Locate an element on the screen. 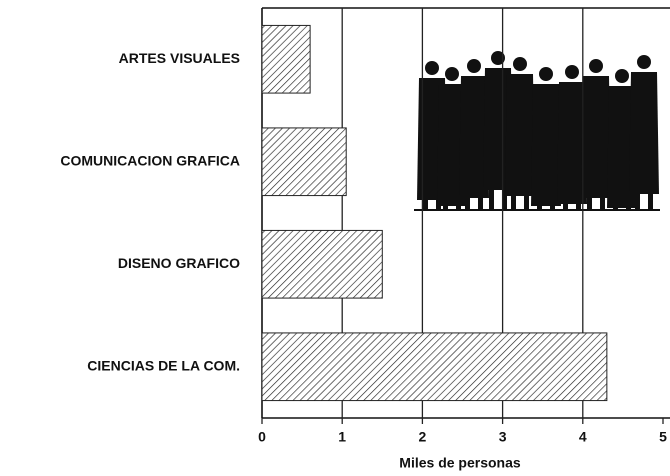 The height and width of the screenshot is (476, 670). x-tick-label: 1 is located at coordinates (342, 437).